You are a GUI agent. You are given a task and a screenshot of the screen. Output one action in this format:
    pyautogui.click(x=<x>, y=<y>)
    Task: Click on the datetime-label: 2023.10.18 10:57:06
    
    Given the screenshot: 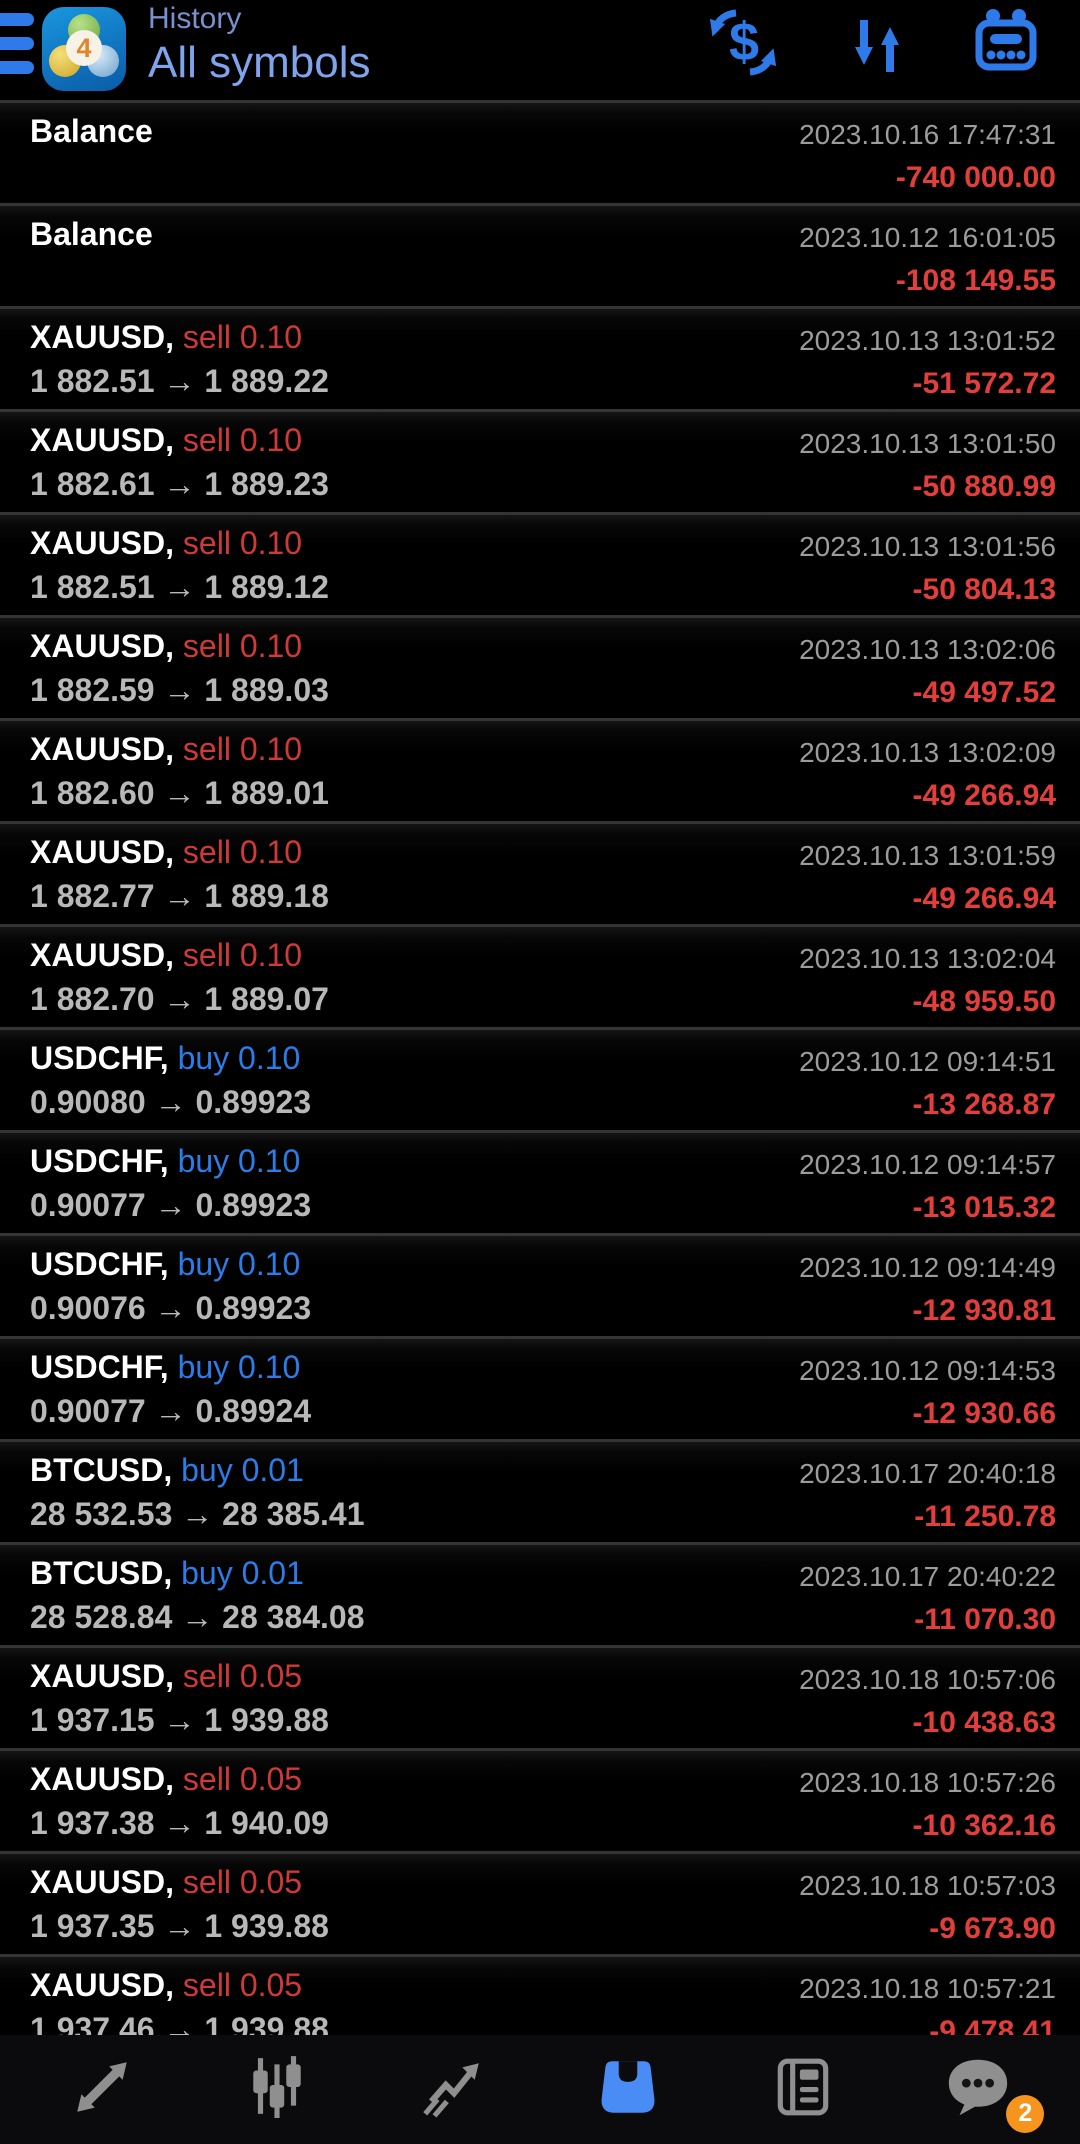 What is the action you would take?
    pyautogui.click(x=927, y=1679)
    